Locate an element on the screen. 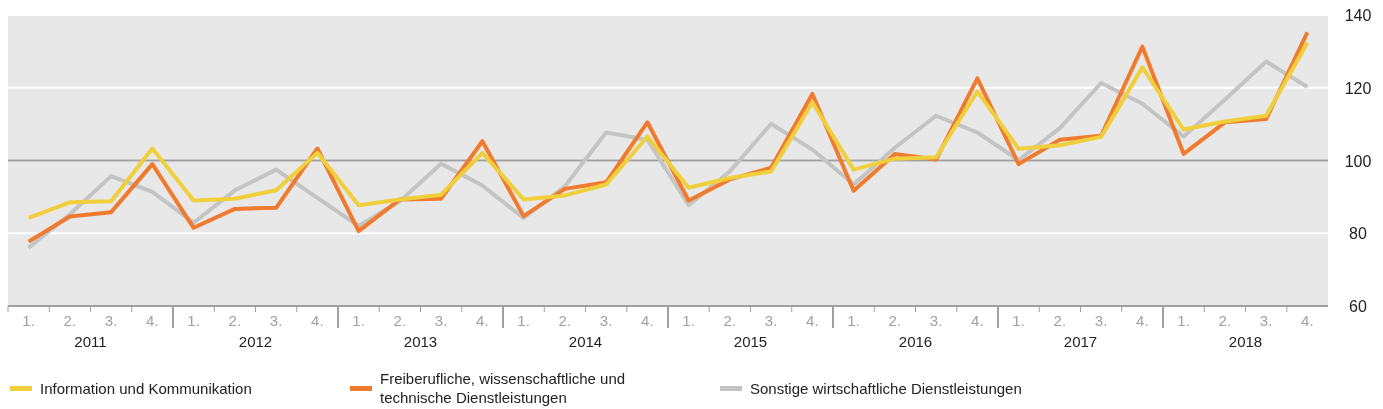 The width and height of the screenshot is (1383, 409). text: 2015 is located at coordinates (750, 341).